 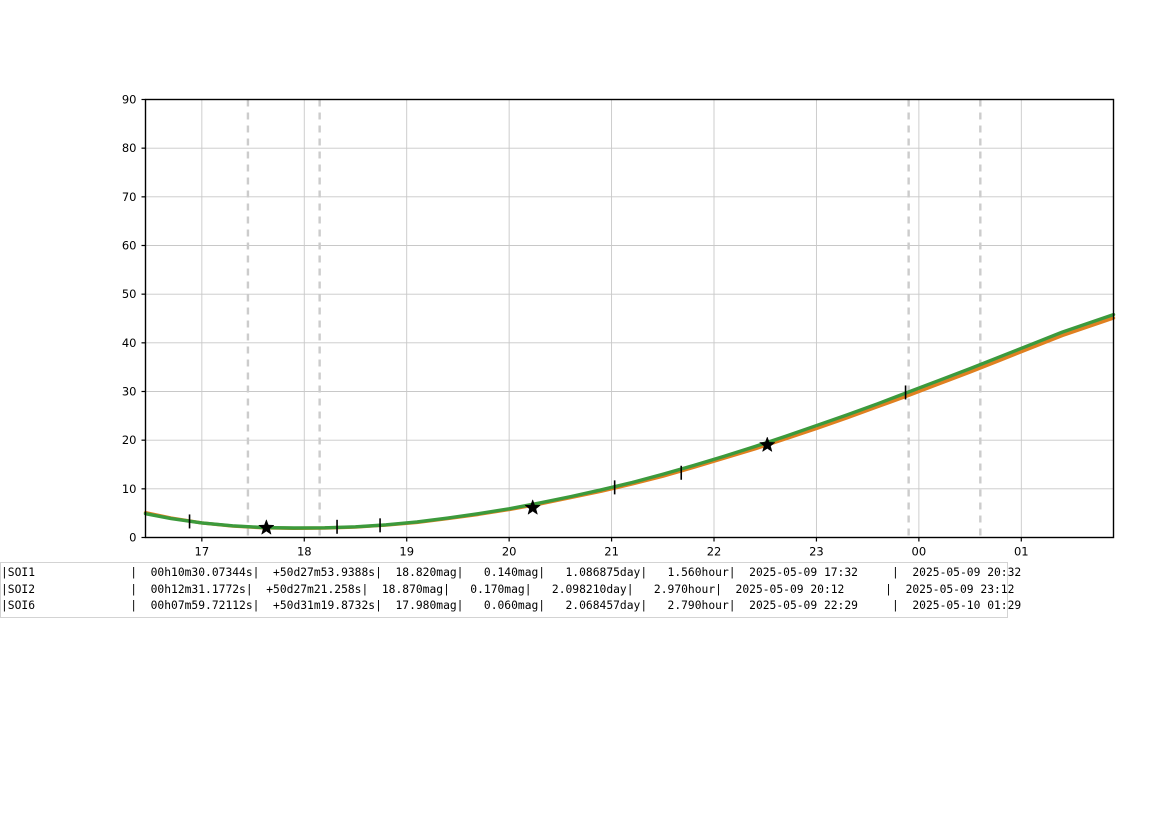 What do you see at coordinates (304, 552) in the screenshot?
I see `x-tick-label: 18` at bounding box center [304, 552].